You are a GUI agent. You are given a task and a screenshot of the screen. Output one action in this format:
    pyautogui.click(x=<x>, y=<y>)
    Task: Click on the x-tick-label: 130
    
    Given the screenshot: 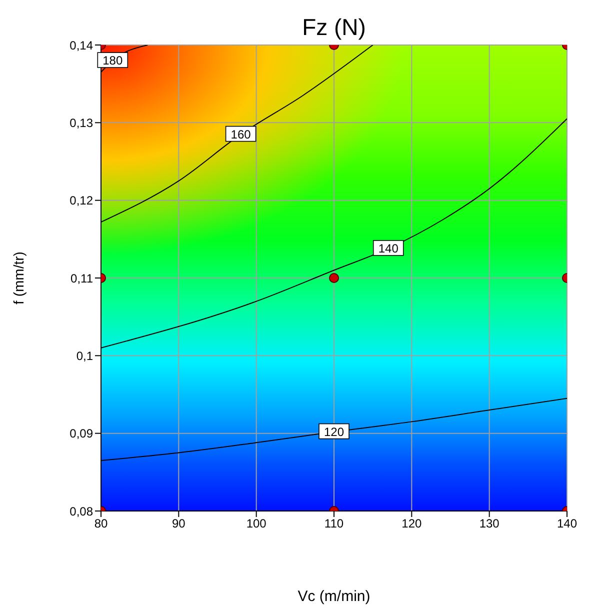 What is the action you would take?
    pyautogui.click(x=489, y=523)
    